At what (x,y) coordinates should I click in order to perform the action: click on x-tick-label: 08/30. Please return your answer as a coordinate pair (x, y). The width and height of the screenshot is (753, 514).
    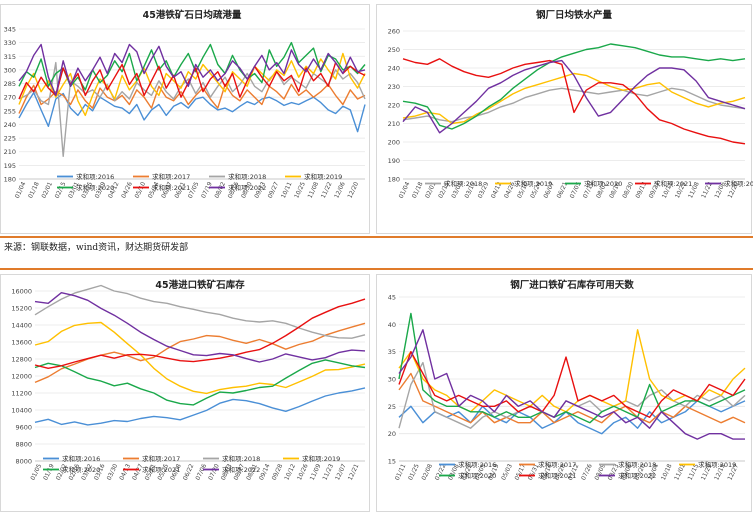
    Looking at the image, I should click on (628, 190).